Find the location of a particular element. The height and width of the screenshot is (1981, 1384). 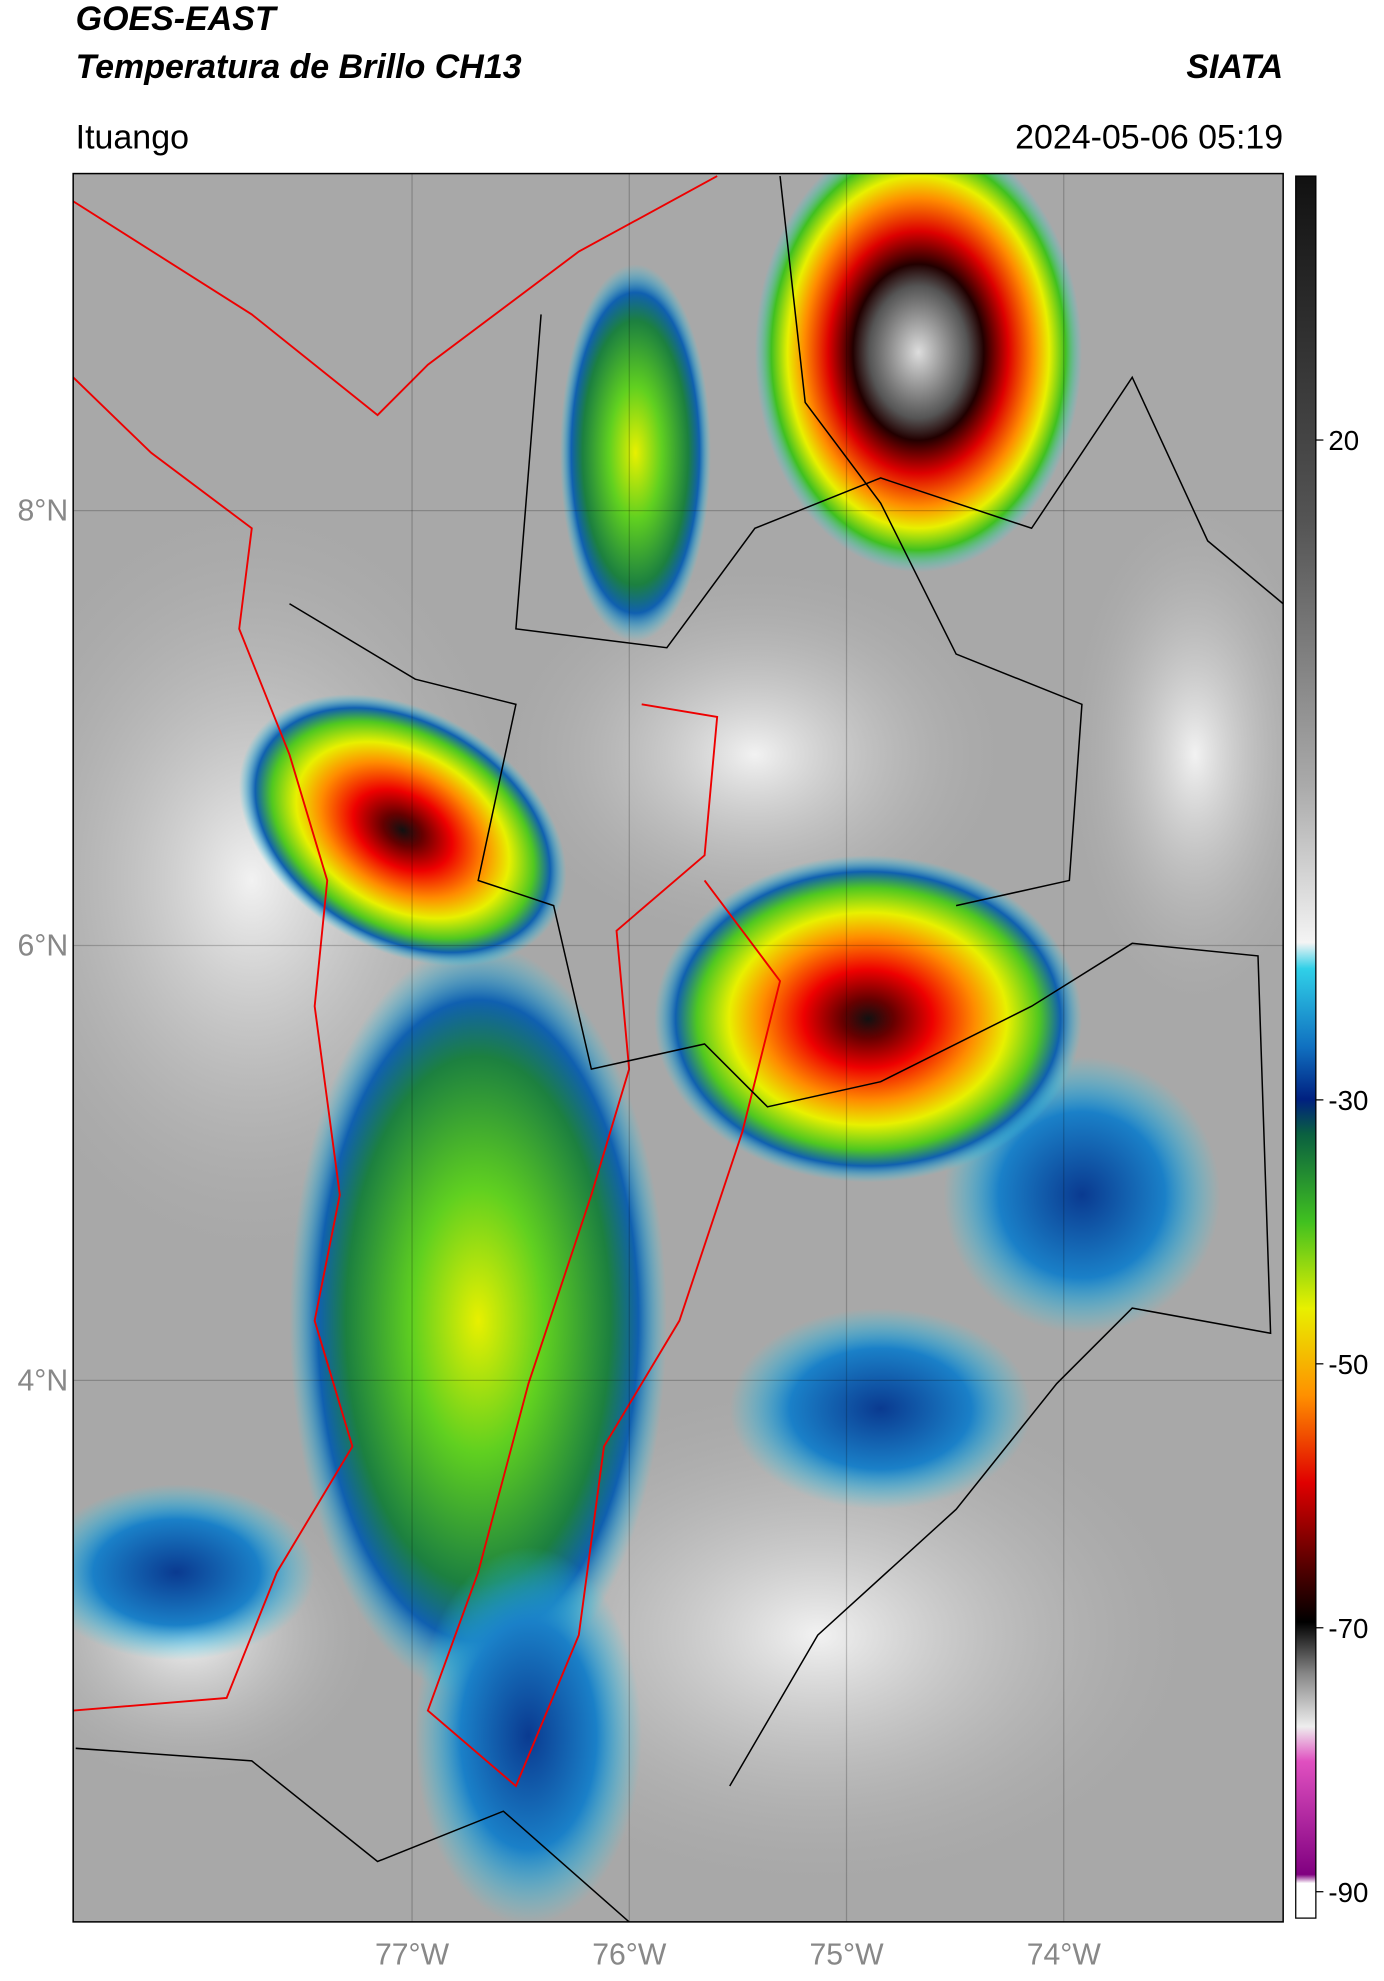

title-line-1: GOES-EAST is located at coordinates (177, 19).